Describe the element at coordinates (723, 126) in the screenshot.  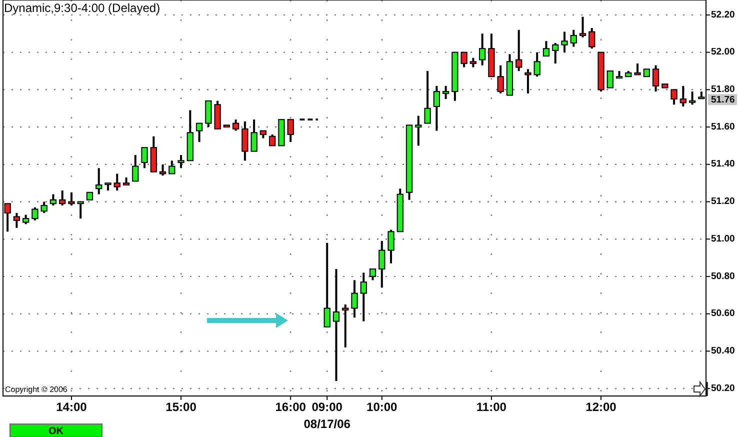
I see `y-tick-label: 51.60` at that location.